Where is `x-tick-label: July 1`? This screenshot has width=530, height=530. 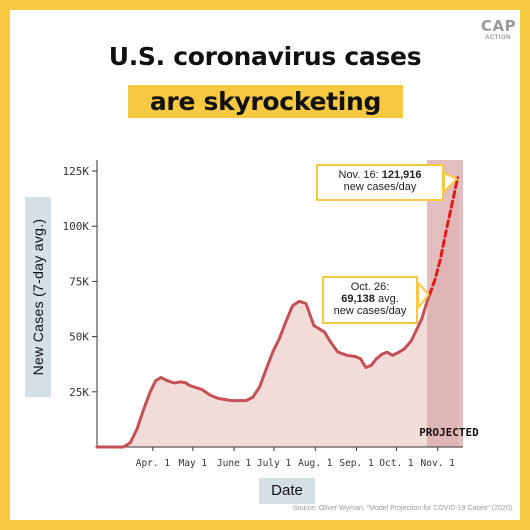
x-tick-label: July 1 is located at coordinates (274, 463).